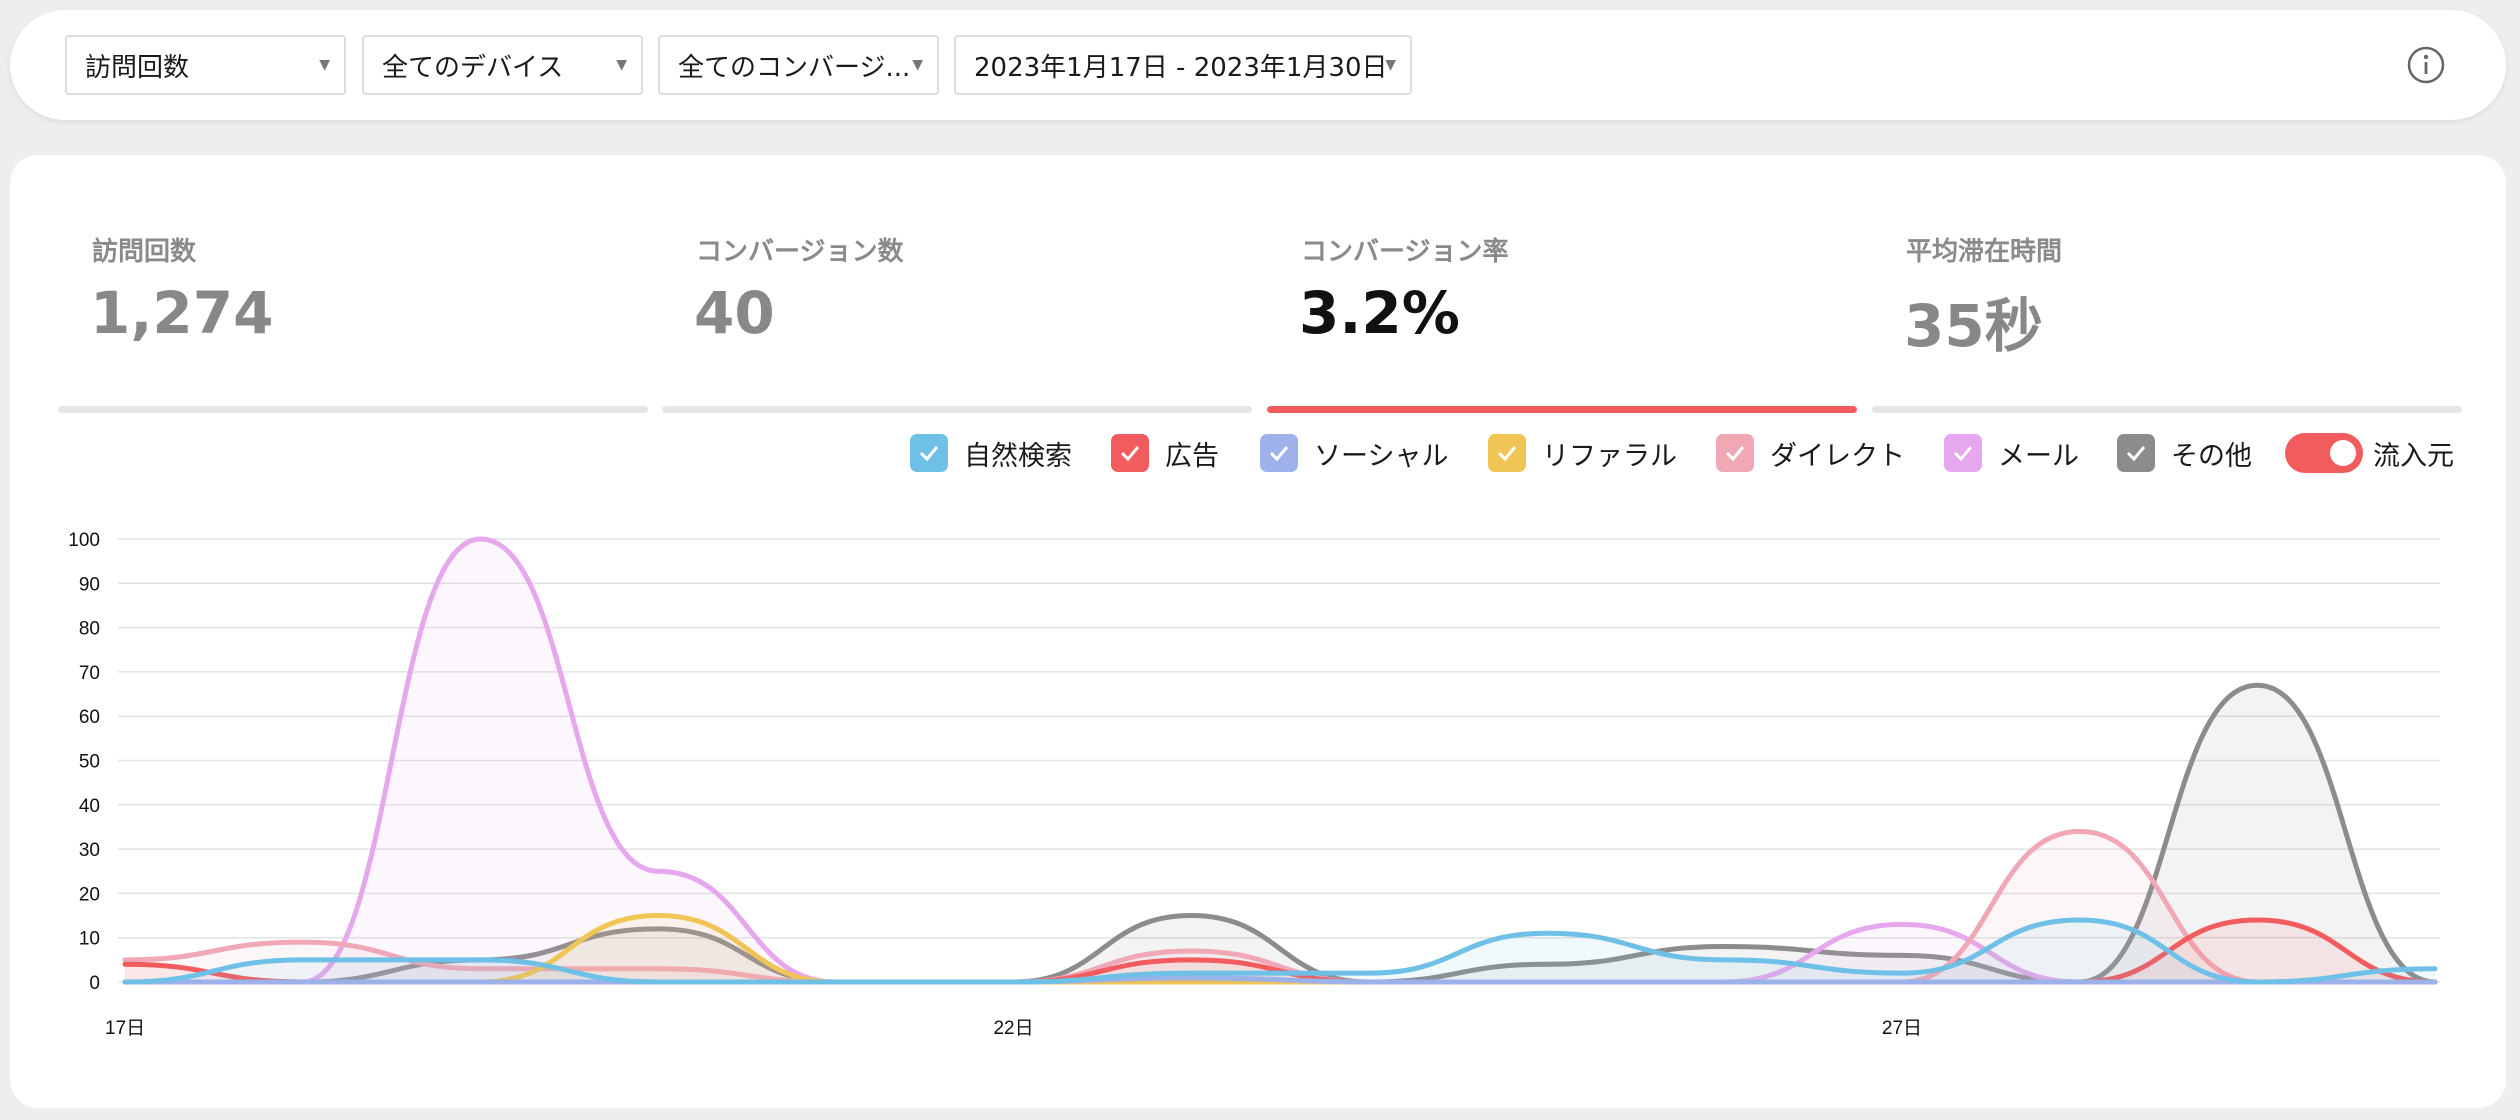  Describe the element at coordinates (89, 584) in the screenshot. I see `y-tick-label: 90` at that location.